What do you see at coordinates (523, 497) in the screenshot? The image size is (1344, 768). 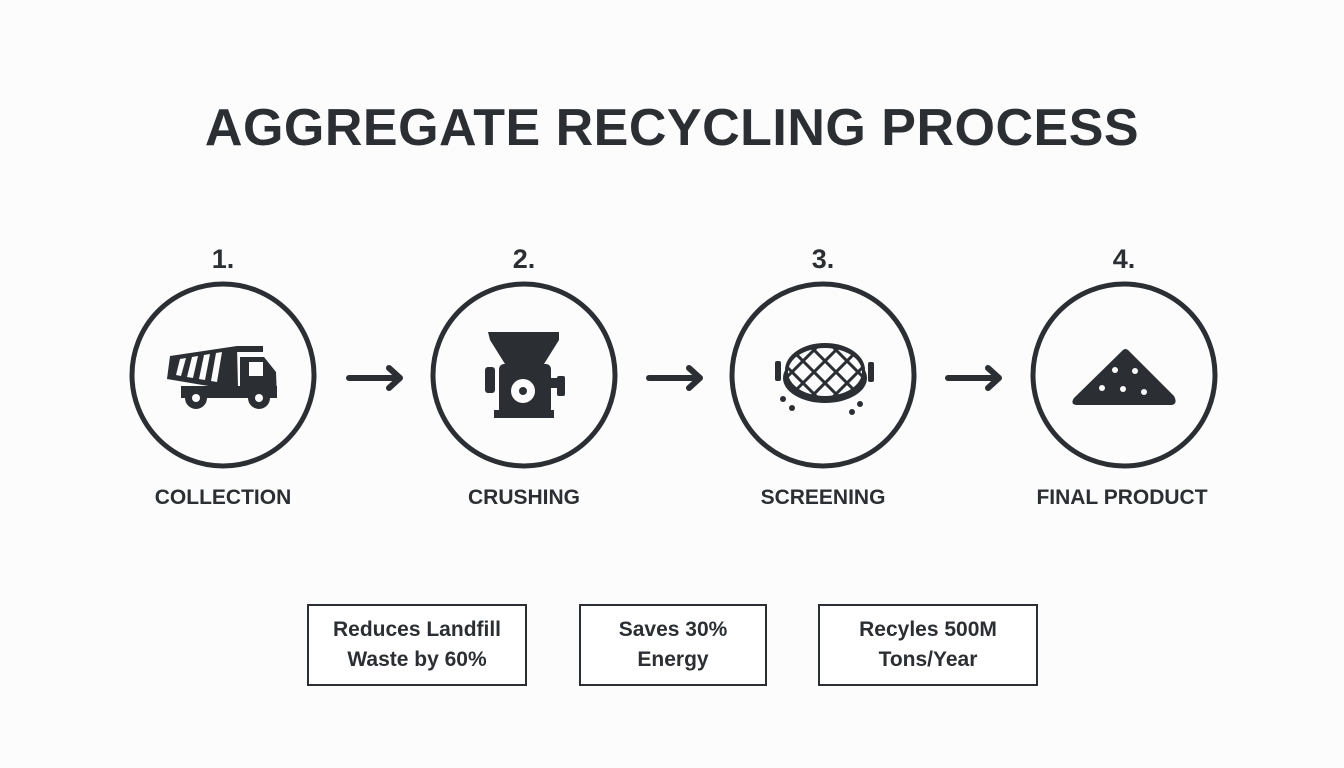 I see `step-label-2: CRUSHING` at bounding box center [523, 497].